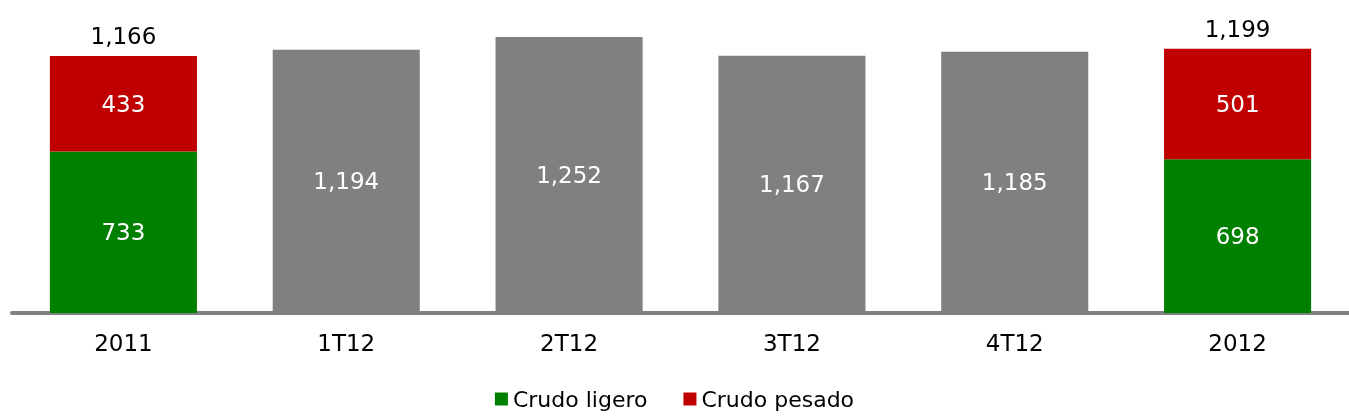  I want to click on data-label: 501, so click(1237, 103).